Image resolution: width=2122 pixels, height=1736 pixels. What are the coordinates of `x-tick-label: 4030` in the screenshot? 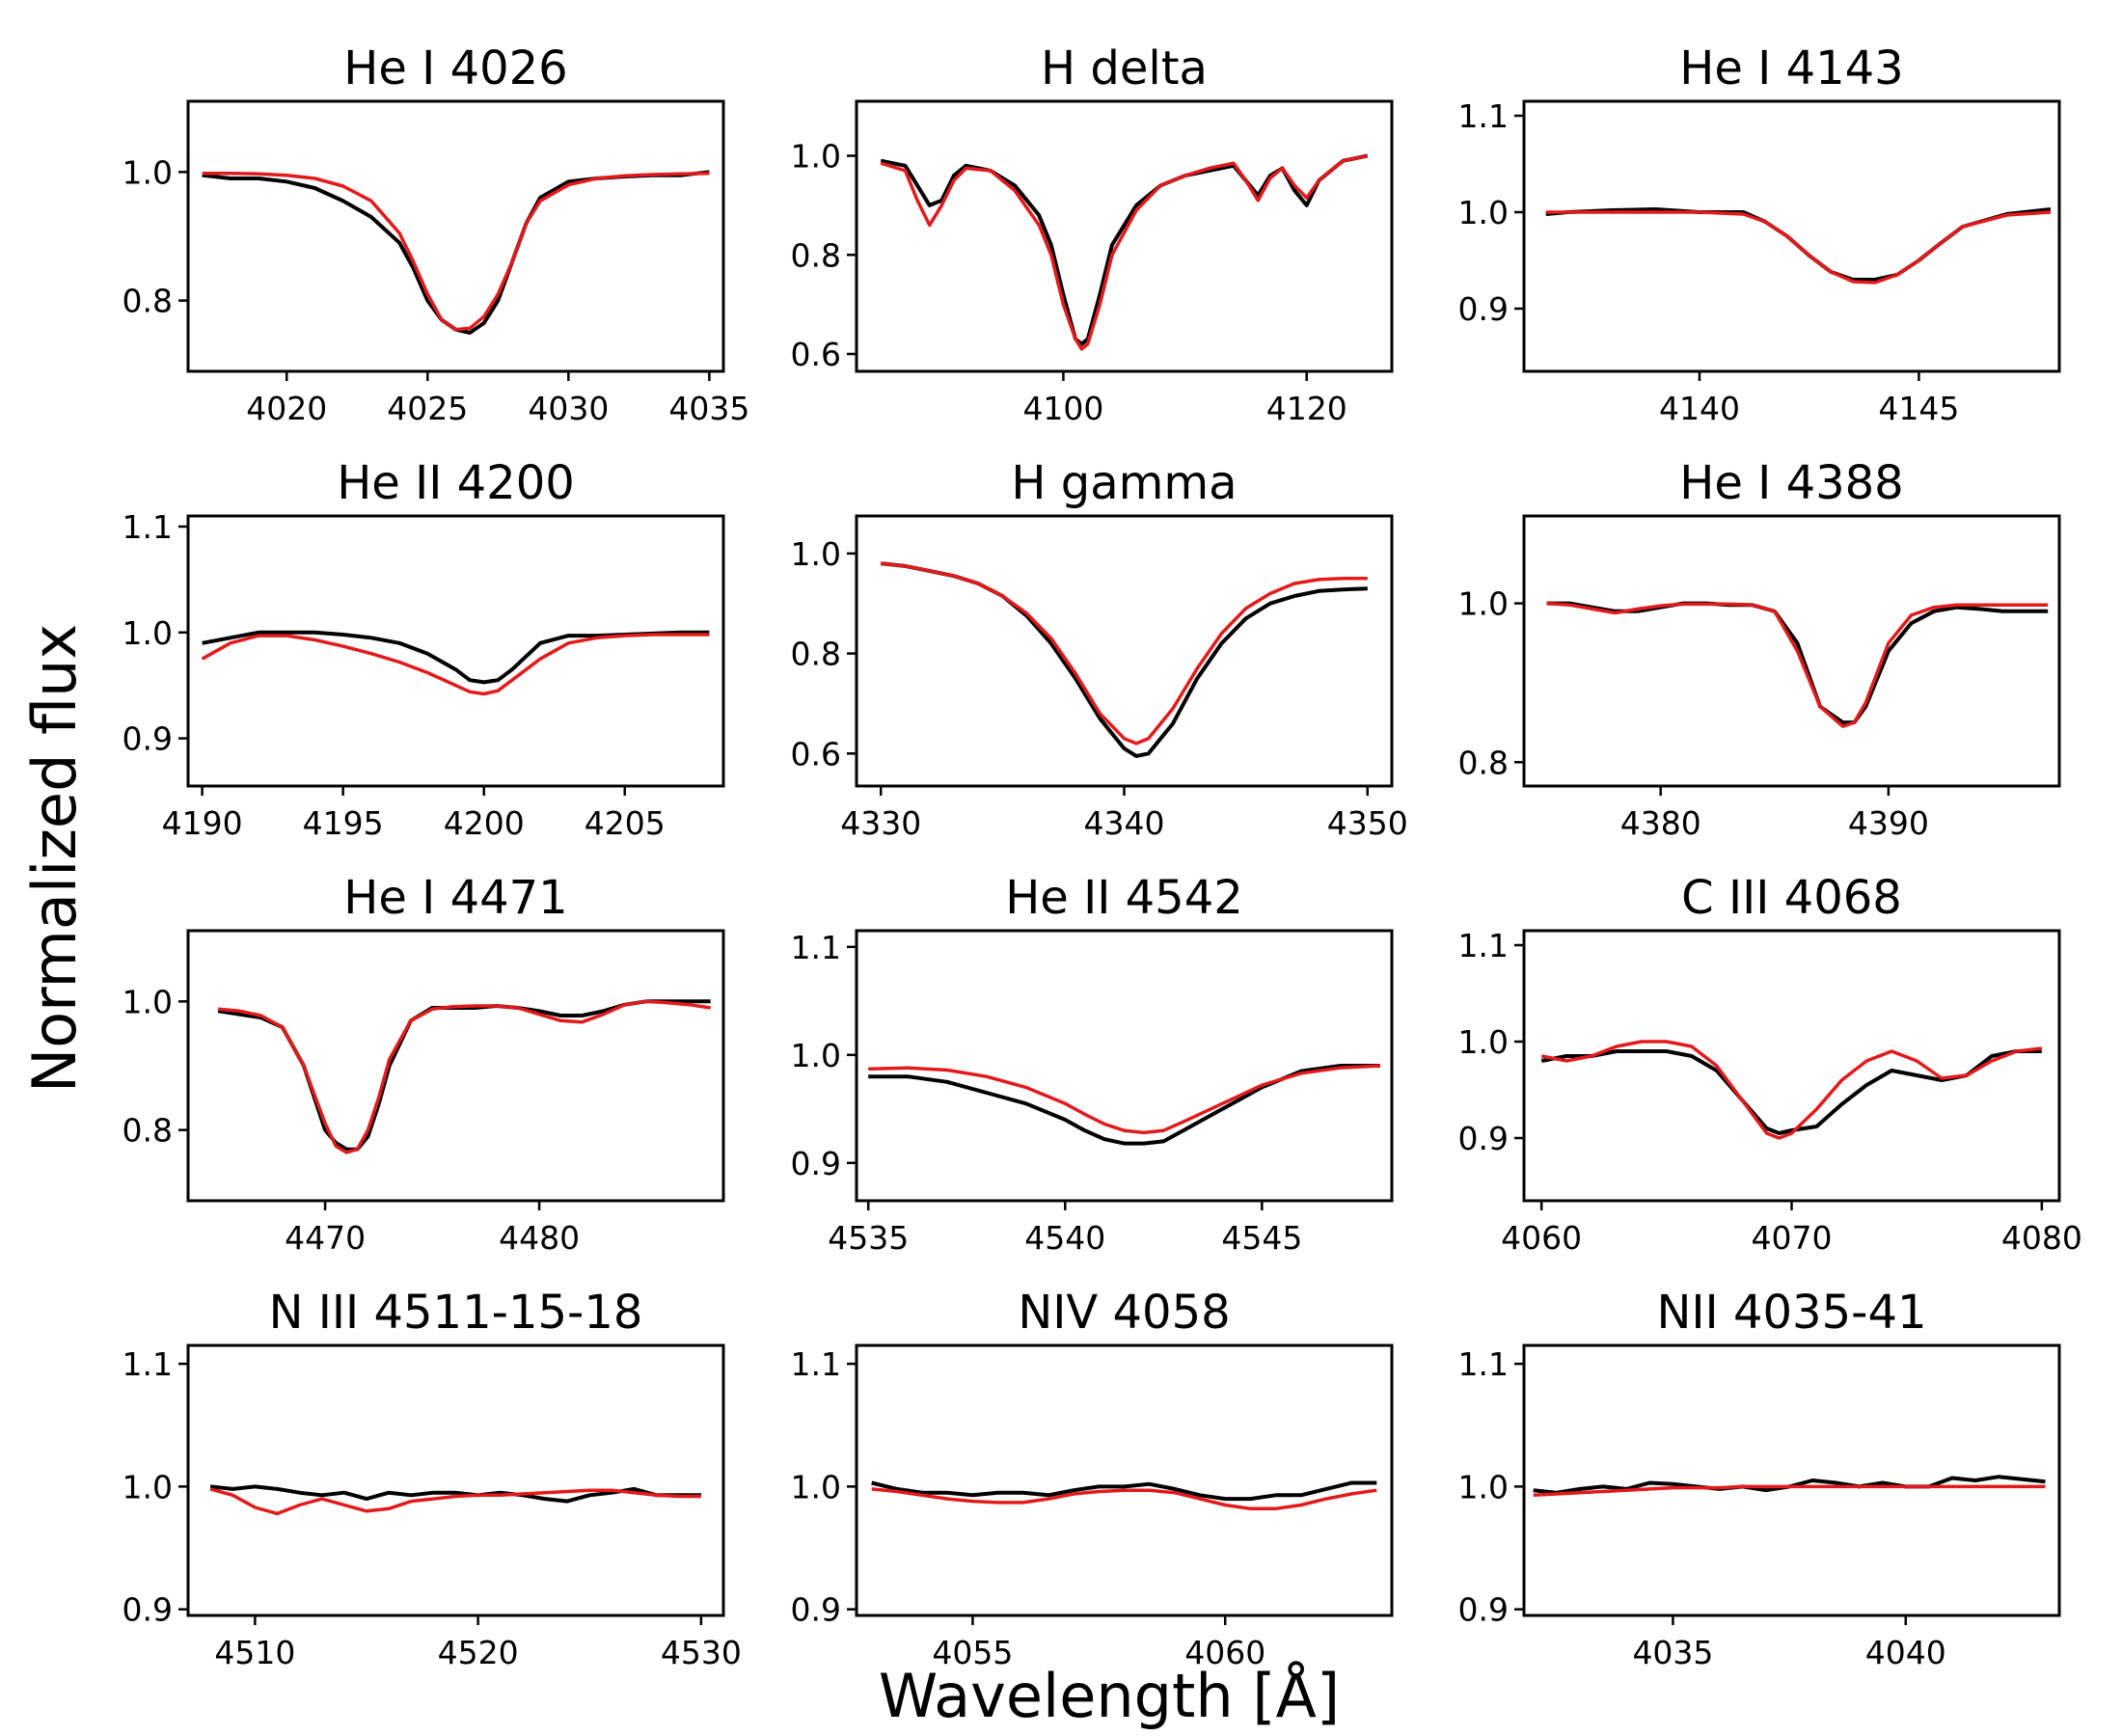 It's located at (568, 408).